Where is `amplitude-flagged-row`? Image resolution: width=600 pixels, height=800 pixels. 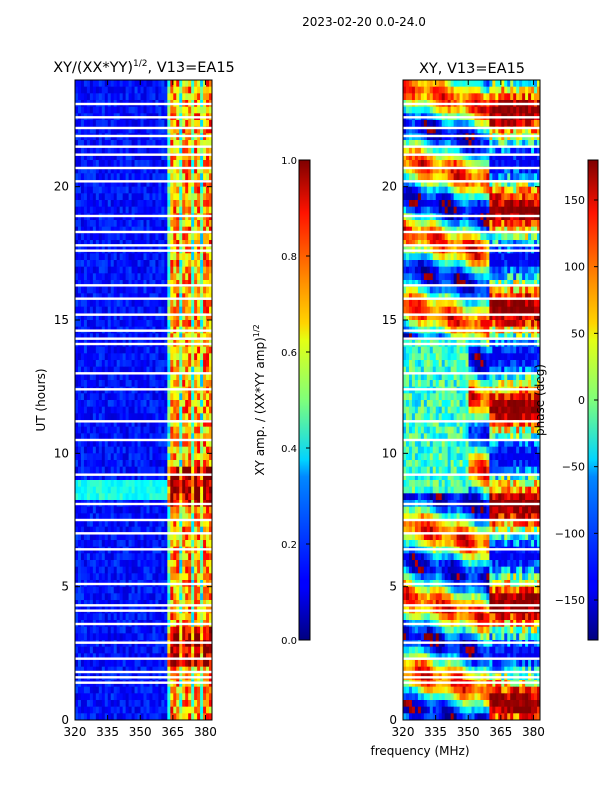 amplitude-flagged-row is located at coordinates (143, 421).